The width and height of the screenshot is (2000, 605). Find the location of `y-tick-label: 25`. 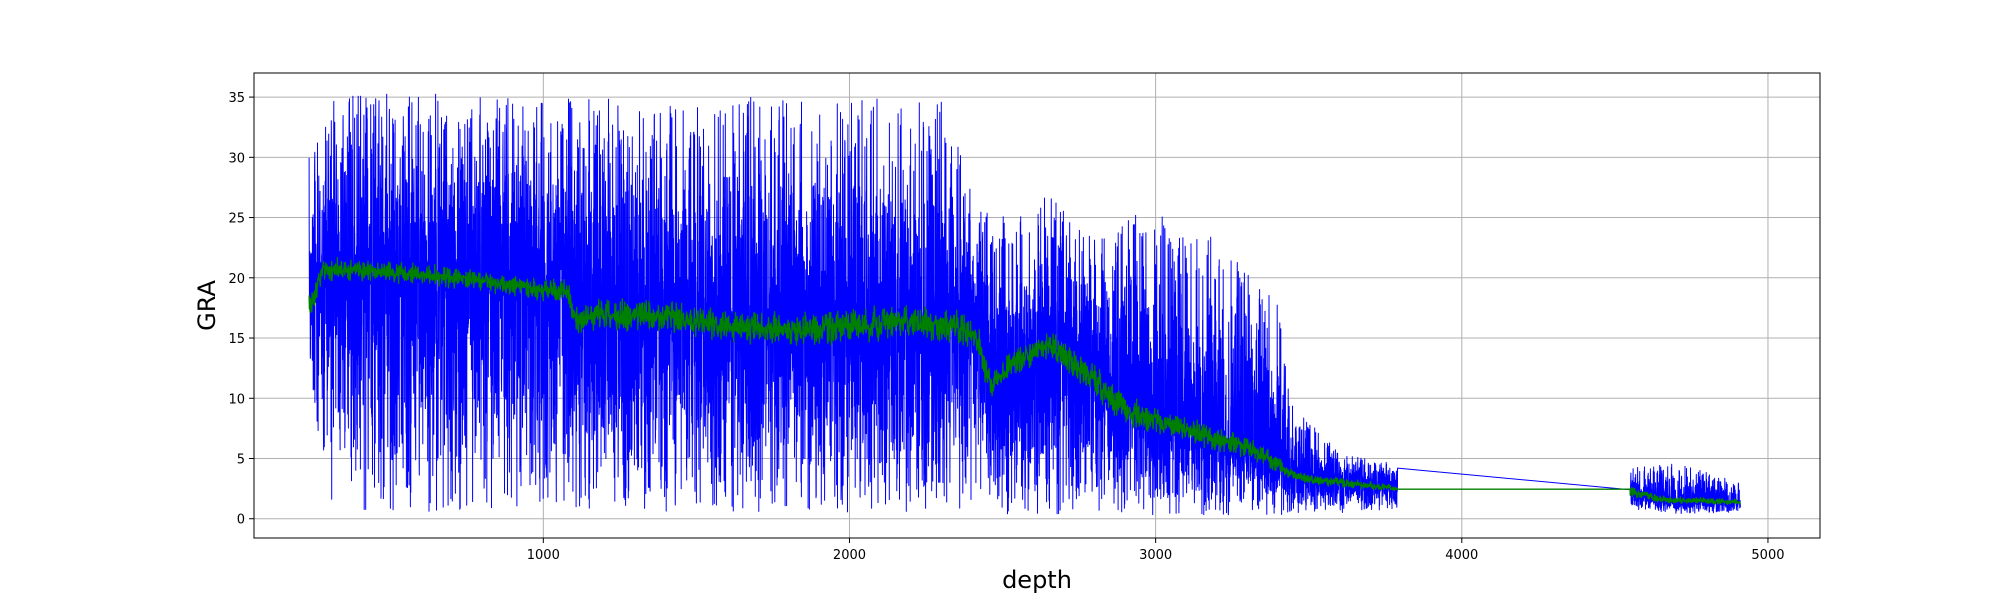

y-tick-label: 25 is located at coordinates (236, 219).